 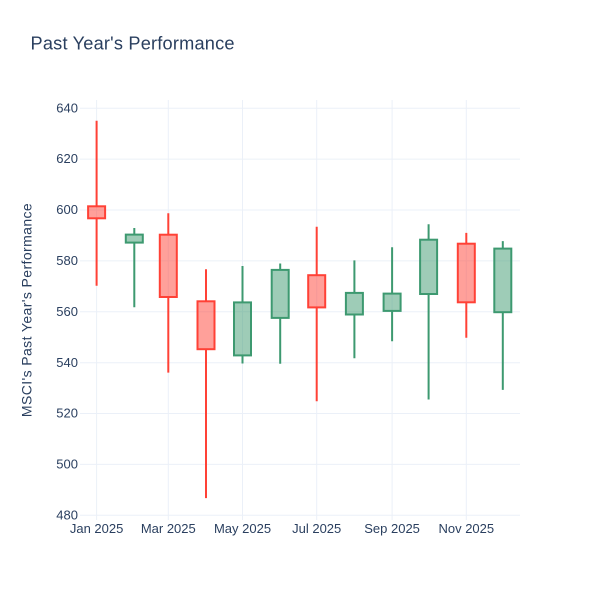 I want to click on svg-text: Jan 2025, so click(x=97, y=528).